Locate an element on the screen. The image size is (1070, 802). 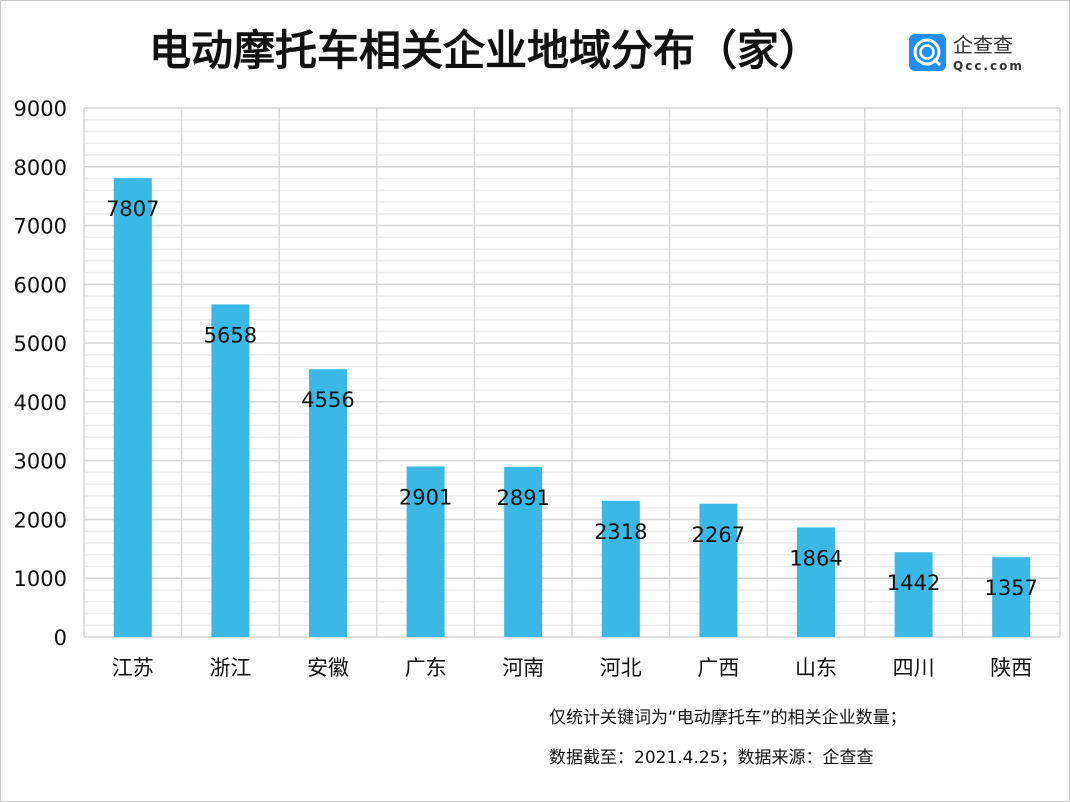
data-label: 7807 is located at coordinates (132, 209).